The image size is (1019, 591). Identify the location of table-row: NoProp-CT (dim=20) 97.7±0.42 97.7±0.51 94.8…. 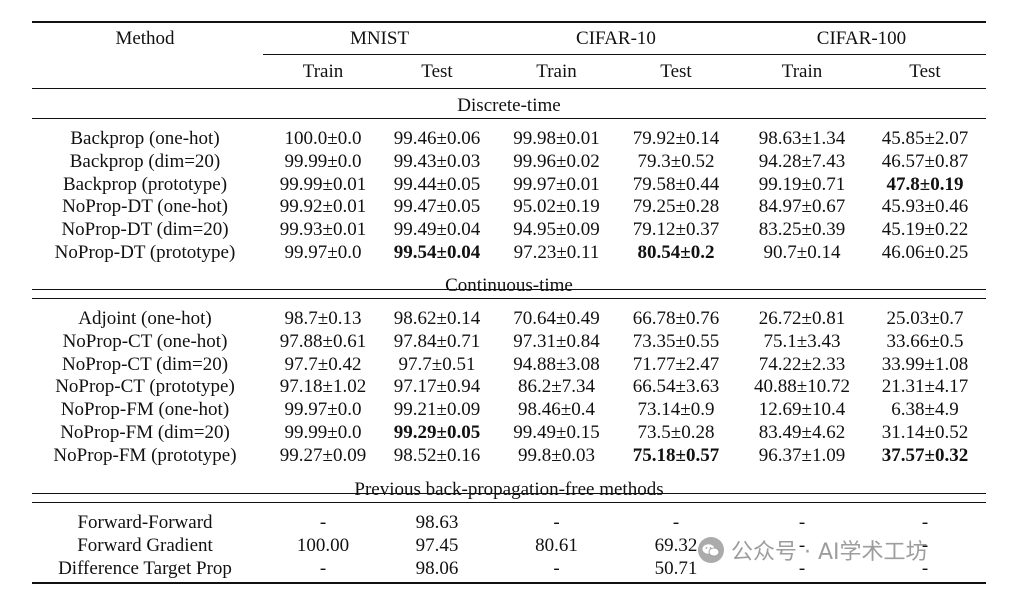
(509, 364).